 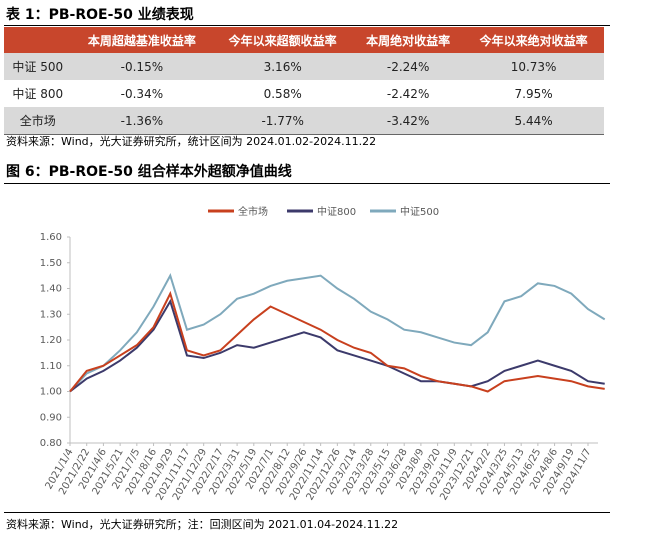 What do you see at coordinates (142, 93) in the screenshot?
I see `table-cell: -0.34%` at bounding box center [142, 93].